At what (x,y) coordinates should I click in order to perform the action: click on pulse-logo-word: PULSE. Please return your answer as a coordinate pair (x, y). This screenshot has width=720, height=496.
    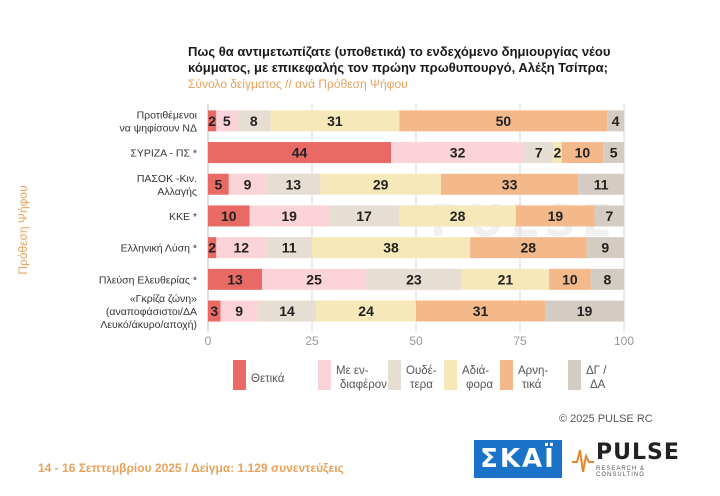
    Looking at the image, I should click on (638, 452).